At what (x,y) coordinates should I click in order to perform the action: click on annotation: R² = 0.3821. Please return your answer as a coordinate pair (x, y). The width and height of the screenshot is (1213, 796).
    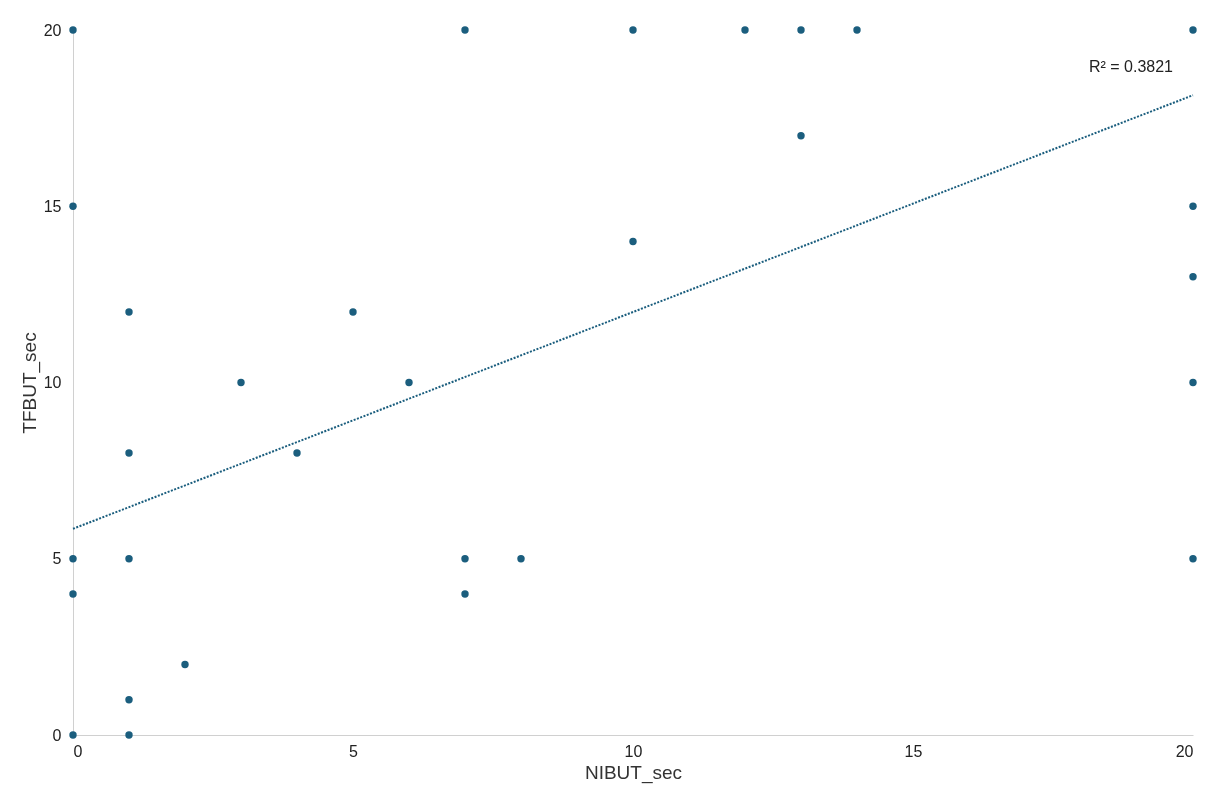
    Looking at the image, I should click on (1131, 67).